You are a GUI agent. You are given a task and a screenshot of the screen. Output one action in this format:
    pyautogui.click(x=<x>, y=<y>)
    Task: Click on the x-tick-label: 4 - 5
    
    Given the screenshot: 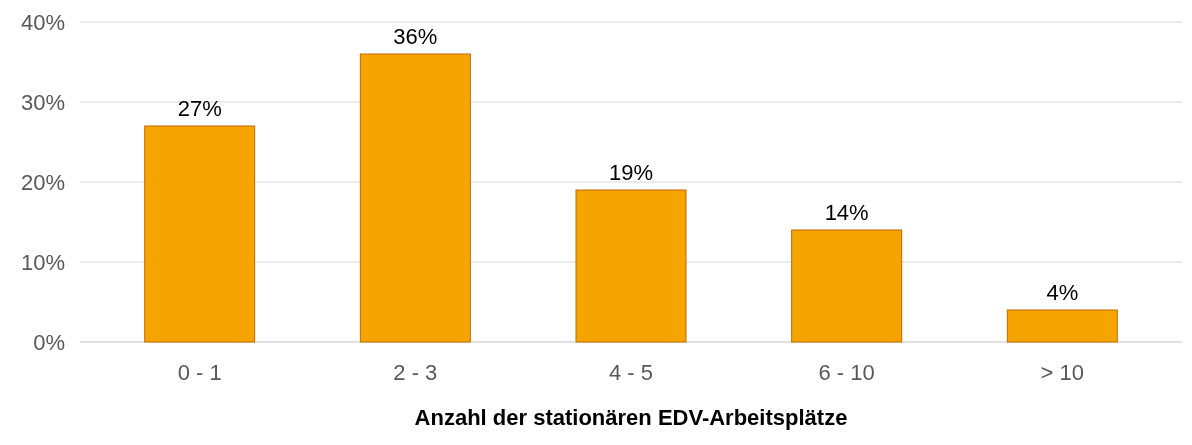 What is the action you would take?
    pyautogui.click(x=631, y=372)
    